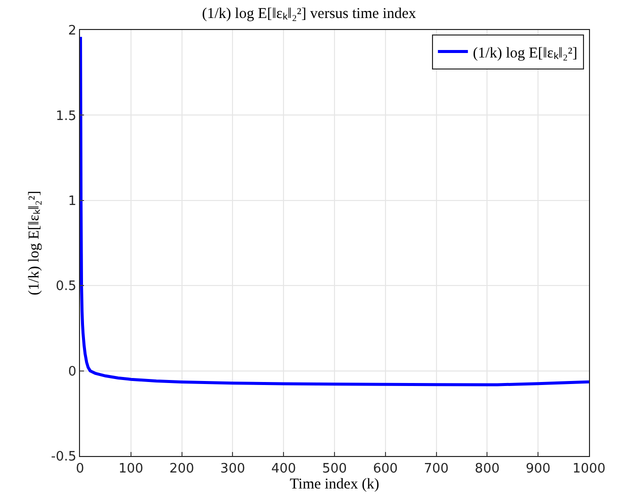  I want to click on x-tick-label: 300, so click(233, 469).